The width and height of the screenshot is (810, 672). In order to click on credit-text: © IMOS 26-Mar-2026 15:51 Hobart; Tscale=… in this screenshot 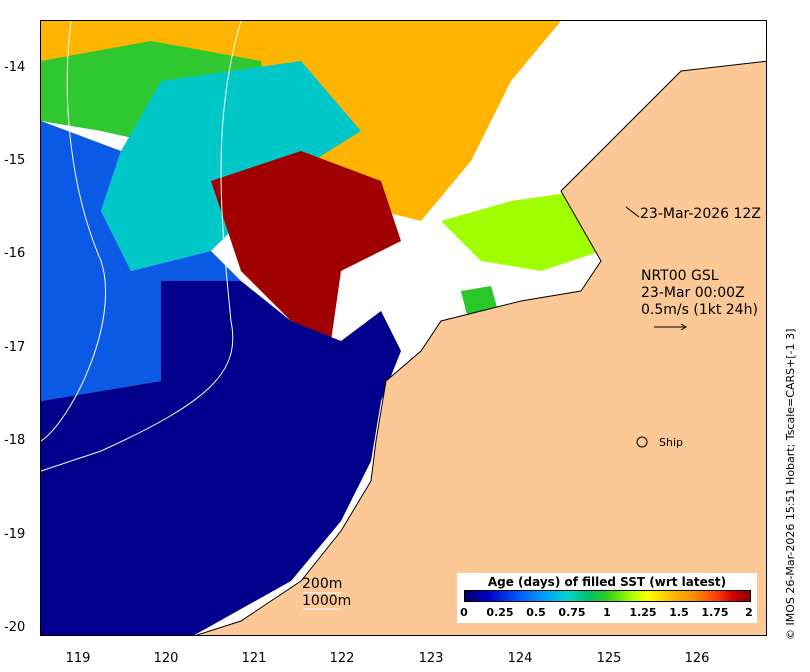, I will do `click(790, 484)`.